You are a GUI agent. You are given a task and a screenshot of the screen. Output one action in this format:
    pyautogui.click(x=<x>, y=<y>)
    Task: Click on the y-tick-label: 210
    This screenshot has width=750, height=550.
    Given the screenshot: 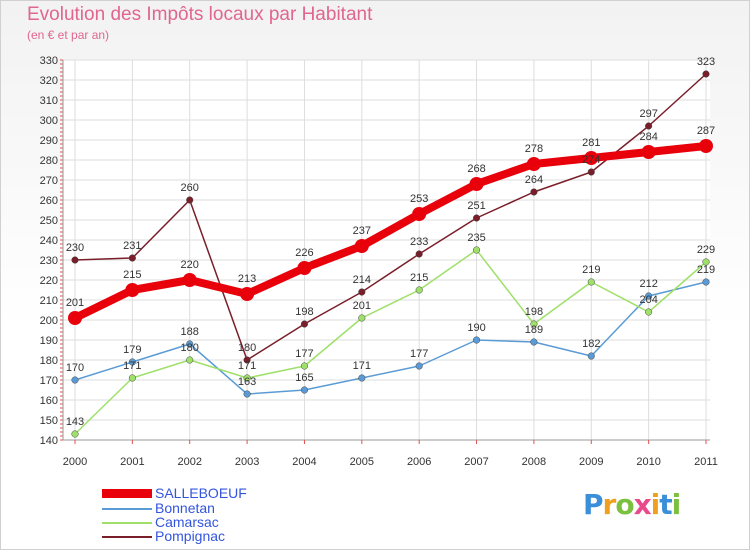 What is the action you would take?
    pyautogui.click(x=49, y=301)
    